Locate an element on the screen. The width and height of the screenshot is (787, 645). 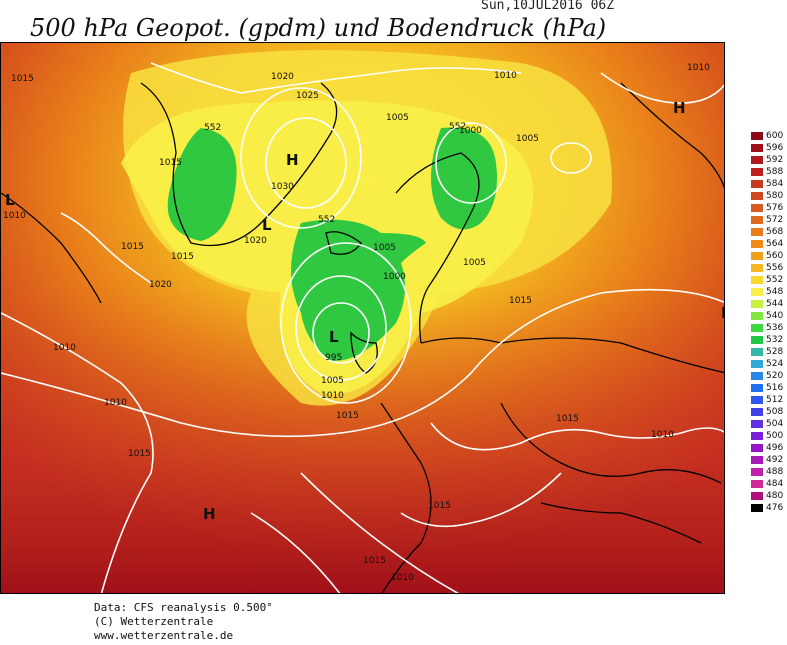
colorbar-level: 592 is located at coordinates (769, 160).